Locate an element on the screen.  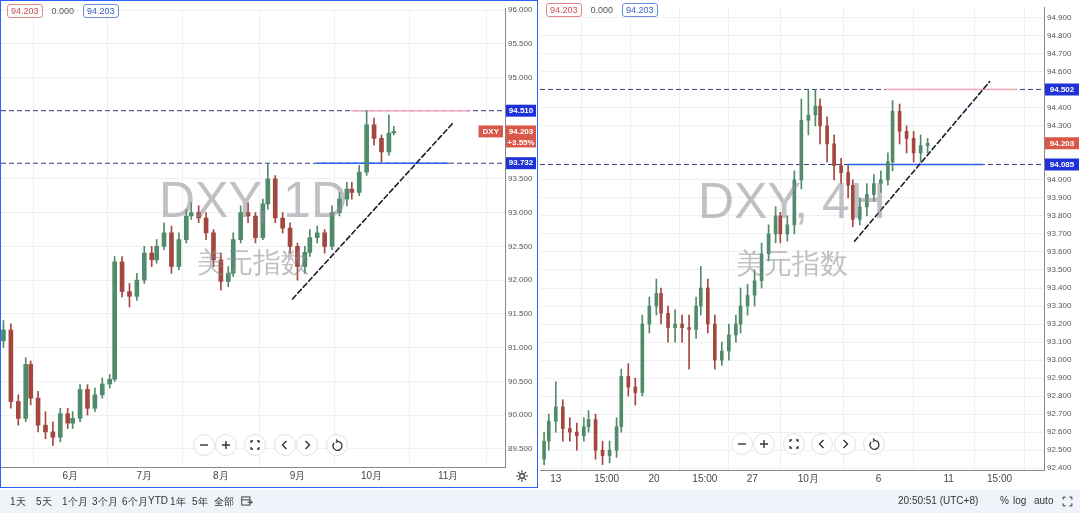
y-tick-label: 89.500 is located at coordinates (521, 448).